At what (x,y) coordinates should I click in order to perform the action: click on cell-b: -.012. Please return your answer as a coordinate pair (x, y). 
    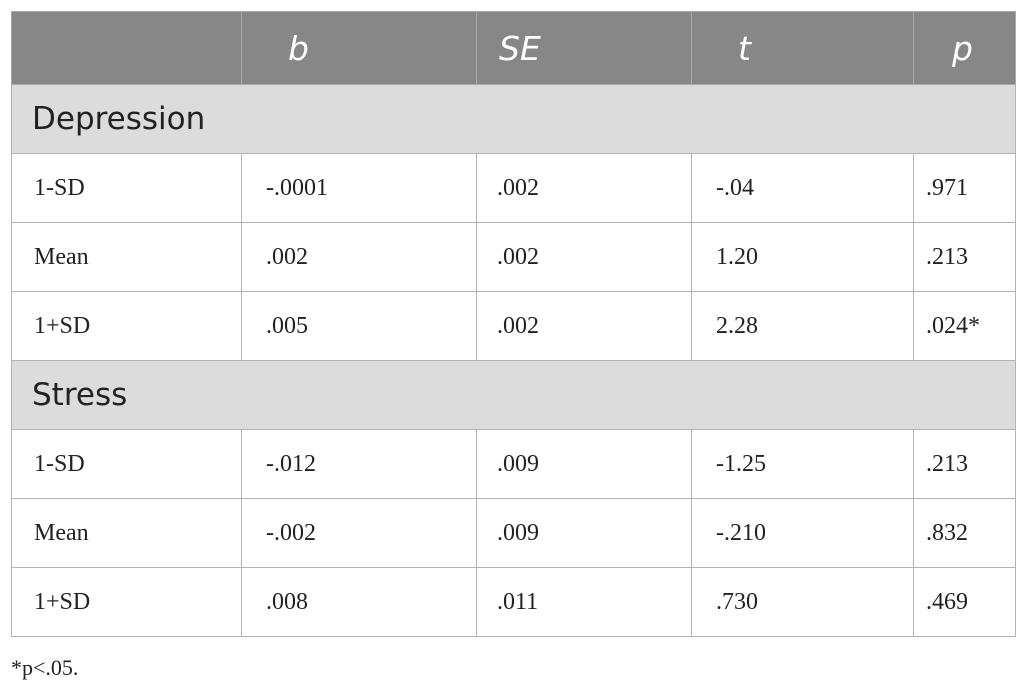
    Looking at the image, I should click on (359, 464).